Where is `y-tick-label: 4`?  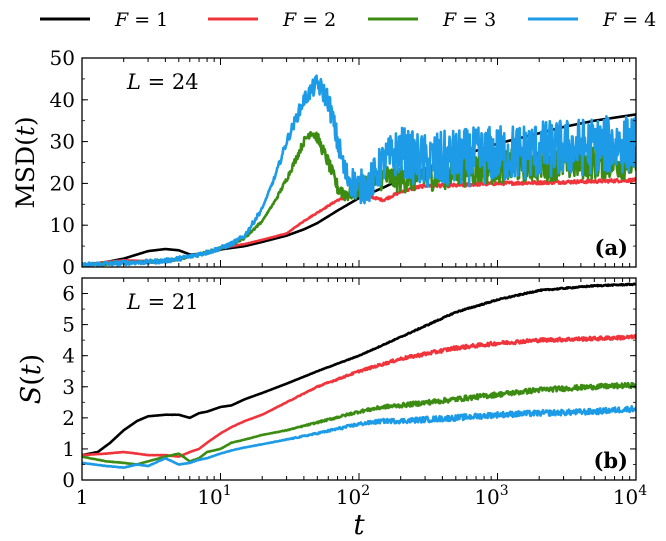 y-tick-label: 4 is located at coordinates (68, 356).